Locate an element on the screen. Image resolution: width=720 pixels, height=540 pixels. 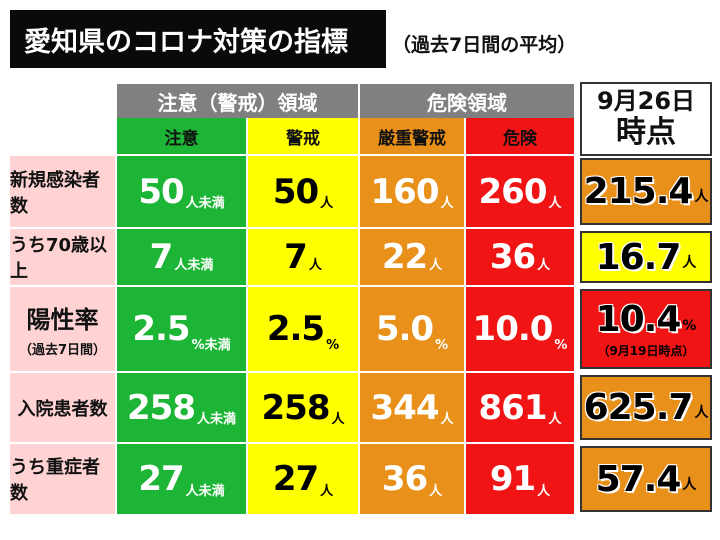
date-header: 9月26日 時点 is located at coordinates (646, 119).